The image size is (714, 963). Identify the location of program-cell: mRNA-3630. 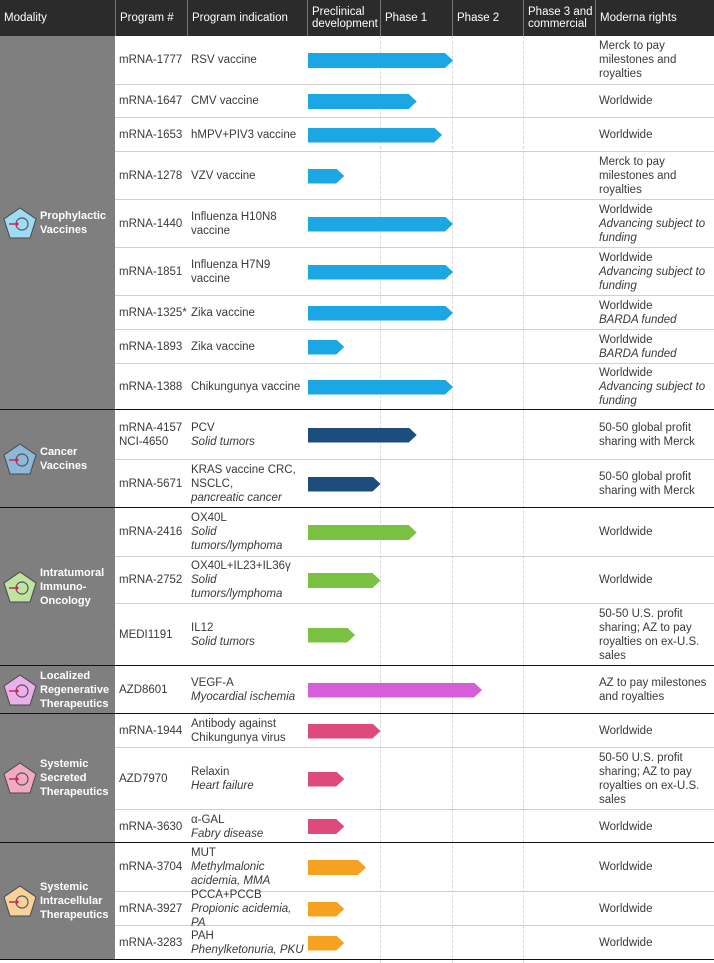
(151, 826).